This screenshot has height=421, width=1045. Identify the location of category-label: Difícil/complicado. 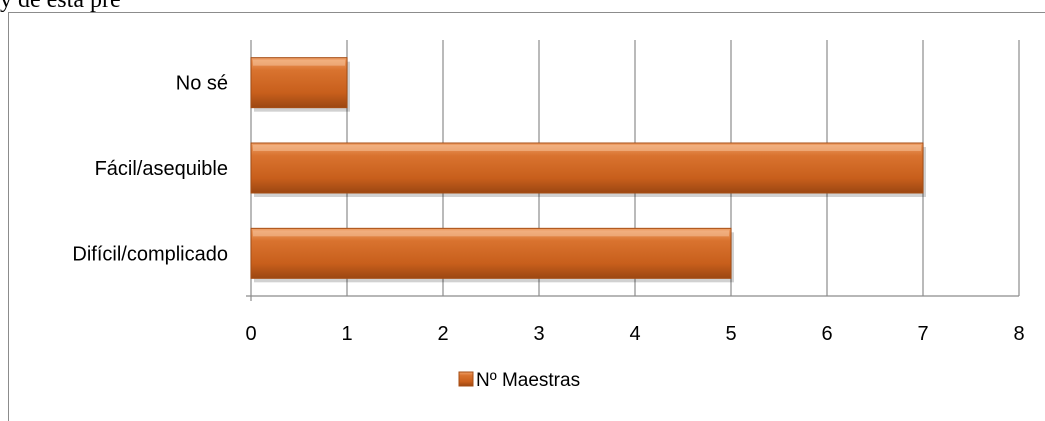
(150, 254).